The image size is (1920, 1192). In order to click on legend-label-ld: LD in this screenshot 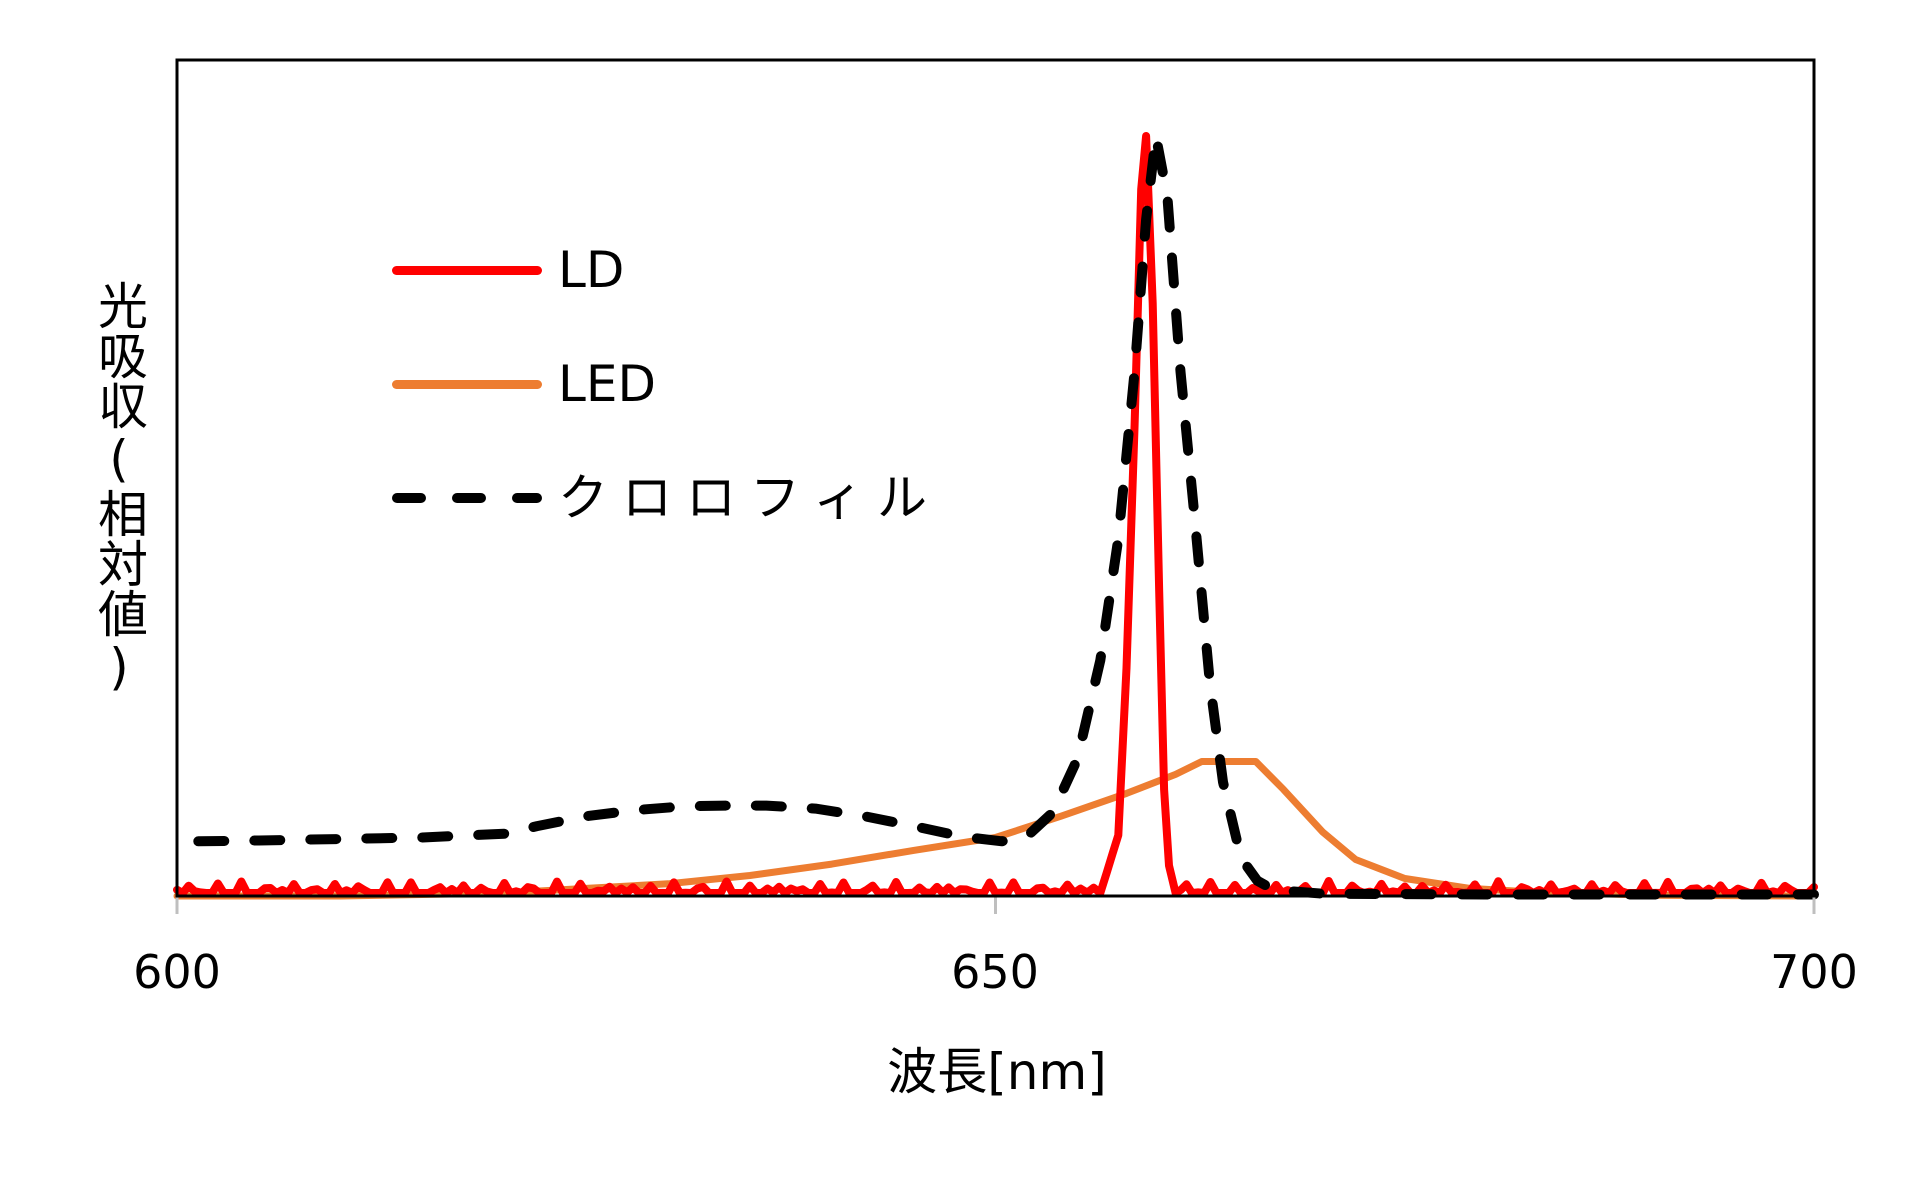, I will do `click(591, 270)`.